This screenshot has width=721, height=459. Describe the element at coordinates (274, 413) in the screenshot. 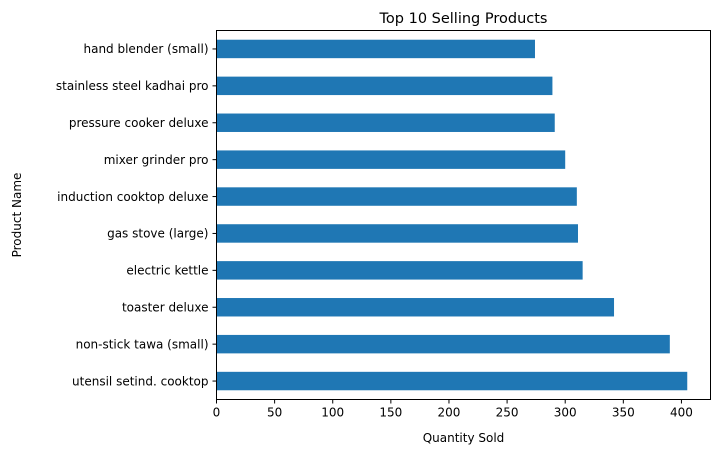

I see `x-tick-label: 50` at that location.